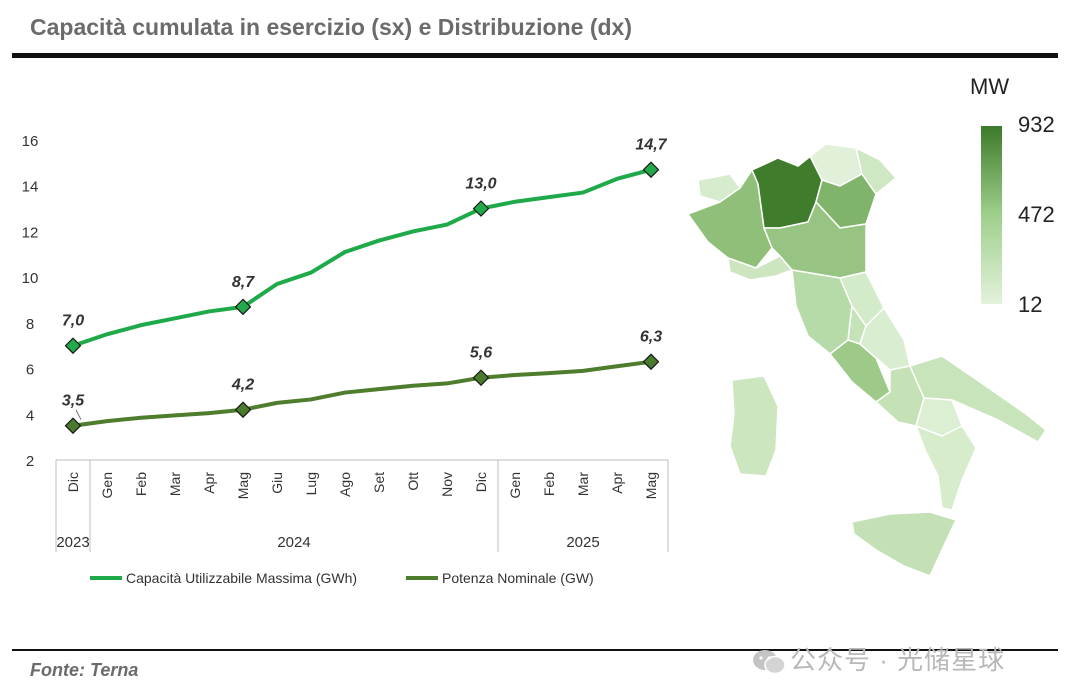  Describe the element at coordinates (30, 370) in the screenshot. I see `y-tick-label: 6` at that location.